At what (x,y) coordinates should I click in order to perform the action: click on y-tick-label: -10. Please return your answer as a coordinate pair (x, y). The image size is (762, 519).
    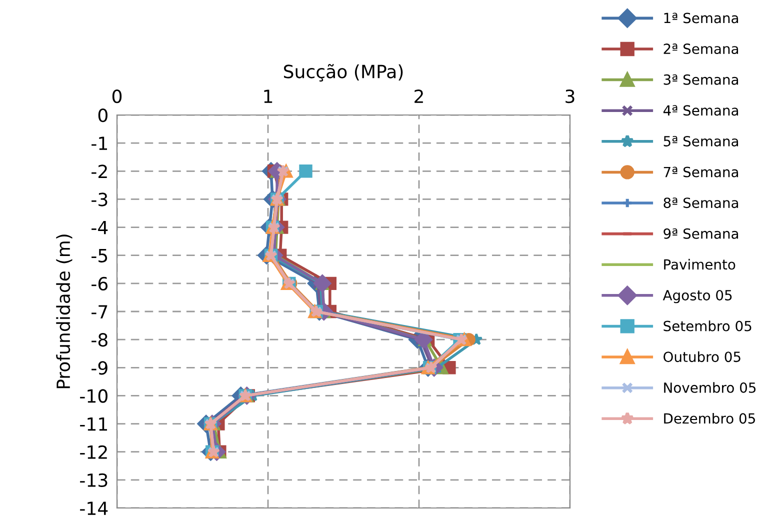
    Looking at the image, I should click on (94, 396).